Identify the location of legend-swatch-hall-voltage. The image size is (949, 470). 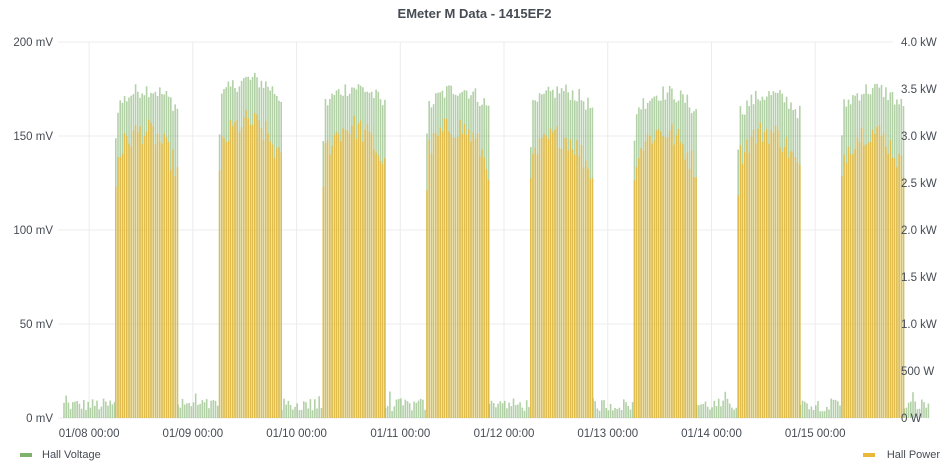
(26, 455).